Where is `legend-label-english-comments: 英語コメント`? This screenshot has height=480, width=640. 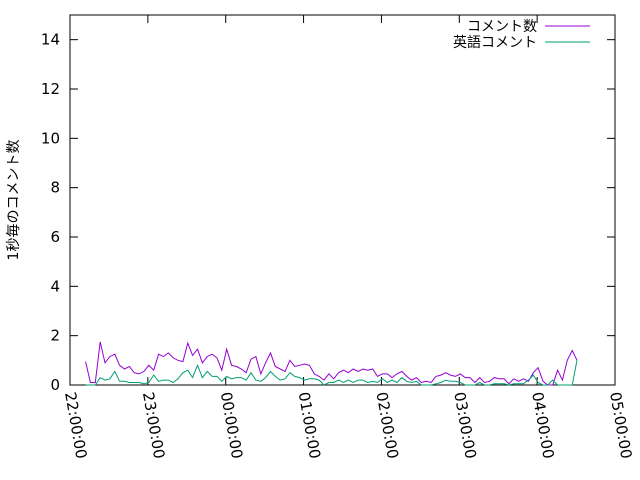 legend-label-english-comments: 英語コメント is located at coordinates (495, 42).